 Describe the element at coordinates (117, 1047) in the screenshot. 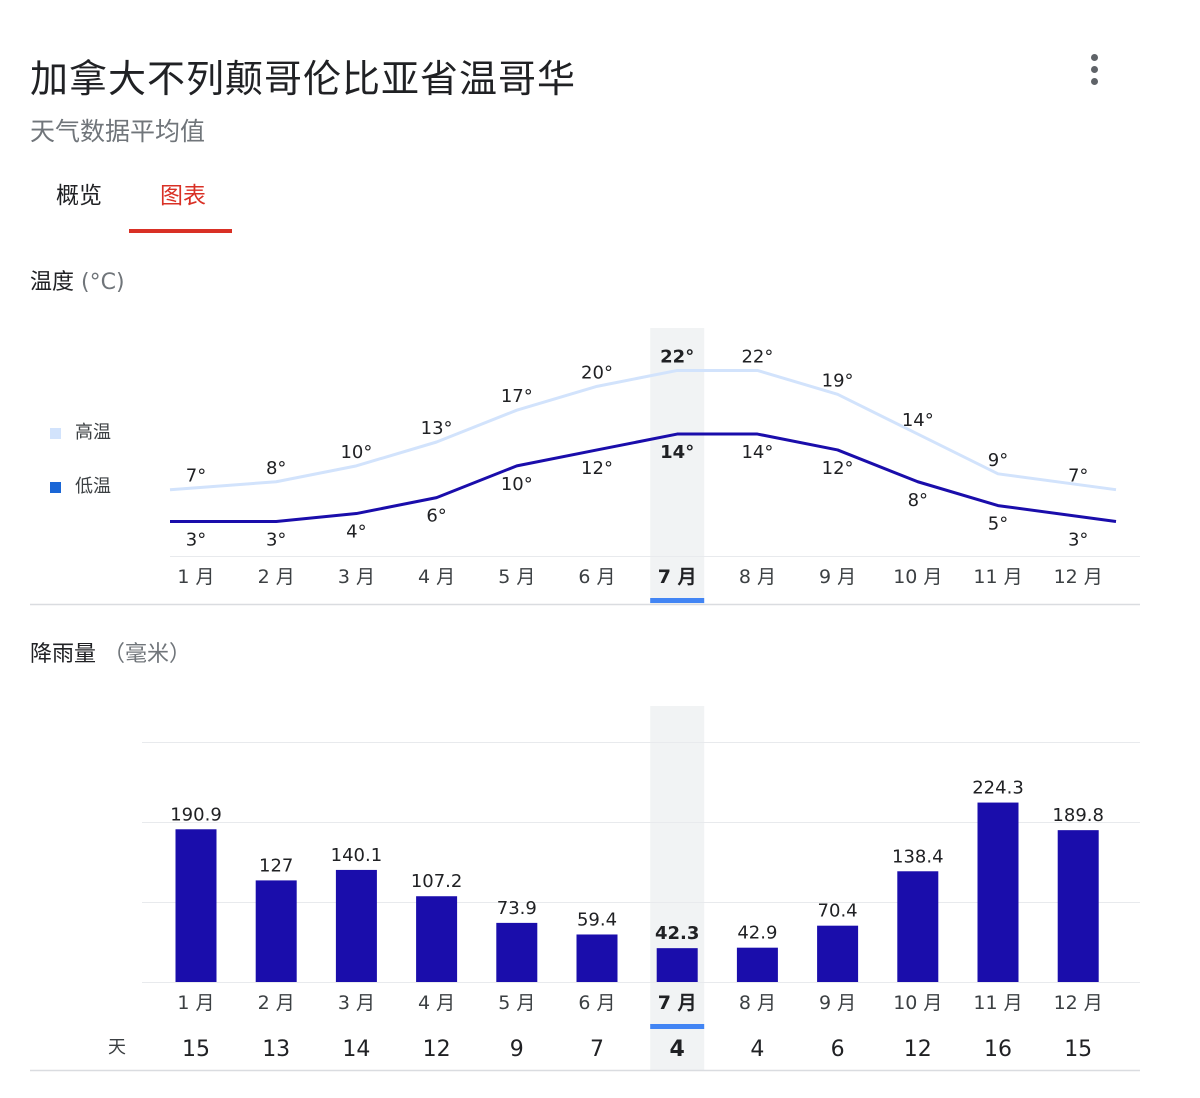

I see `precip-days-label: 天` at that location.